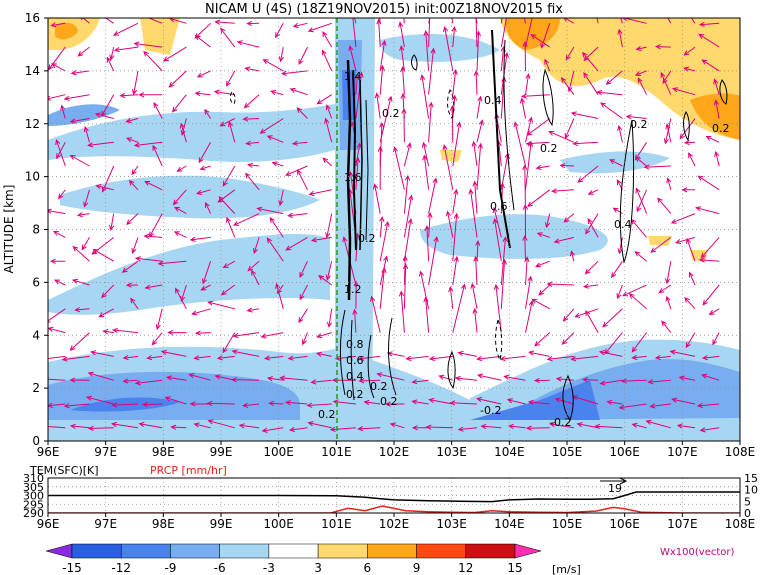  What do you see at coordinates (32, 18) in the screenshot?
I see `y-tick-label: 16` at bounding box center [32, 18].